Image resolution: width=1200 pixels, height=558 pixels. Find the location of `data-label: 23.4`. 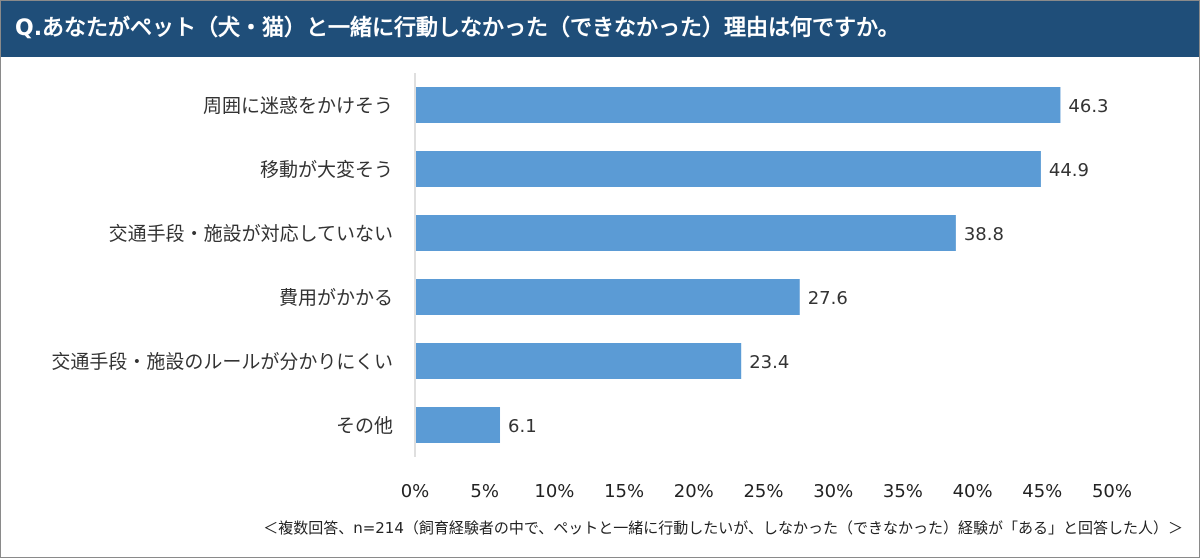

data-label: 23.4 is located at coordinates (769, 362).